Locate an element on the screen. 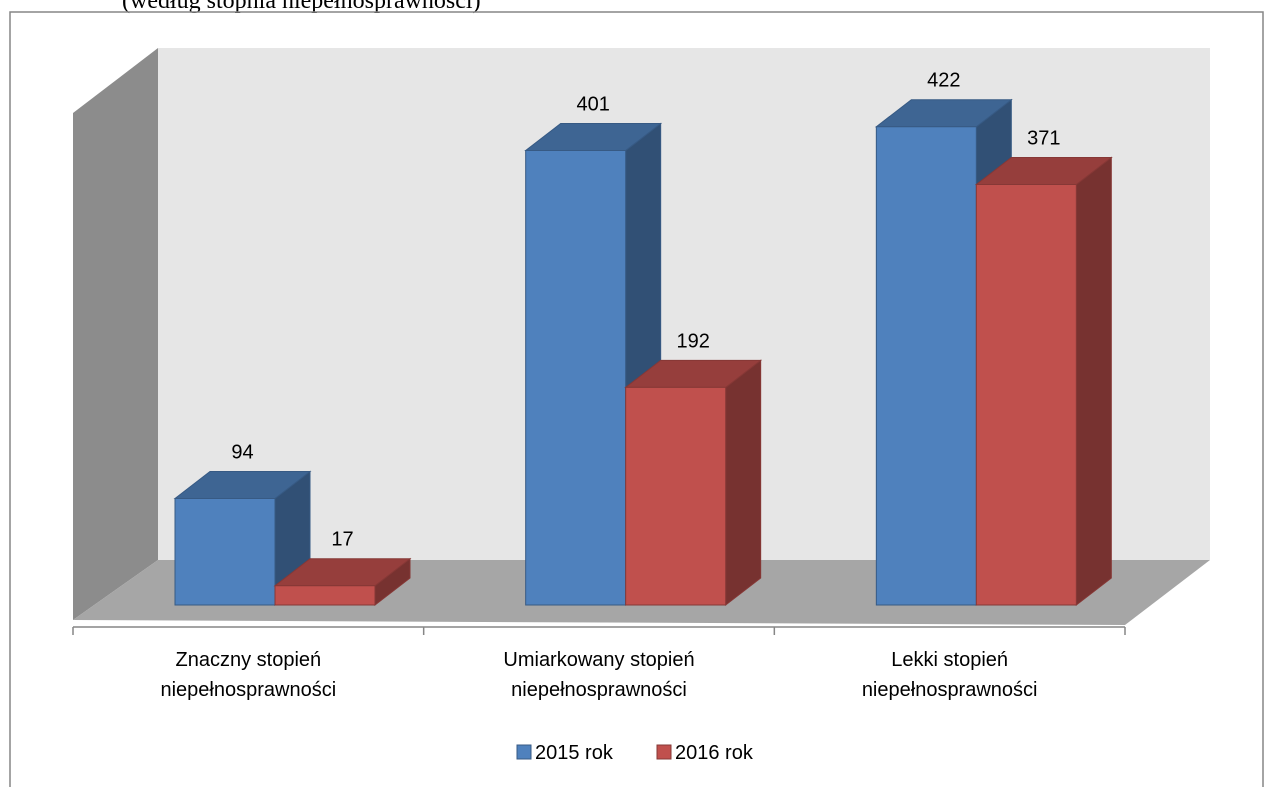 The width and height of the screenshot is (1266, 787). x-tick-label: Umiarkowany stopień niepełnosprawności is located at coordinates (599, 675).